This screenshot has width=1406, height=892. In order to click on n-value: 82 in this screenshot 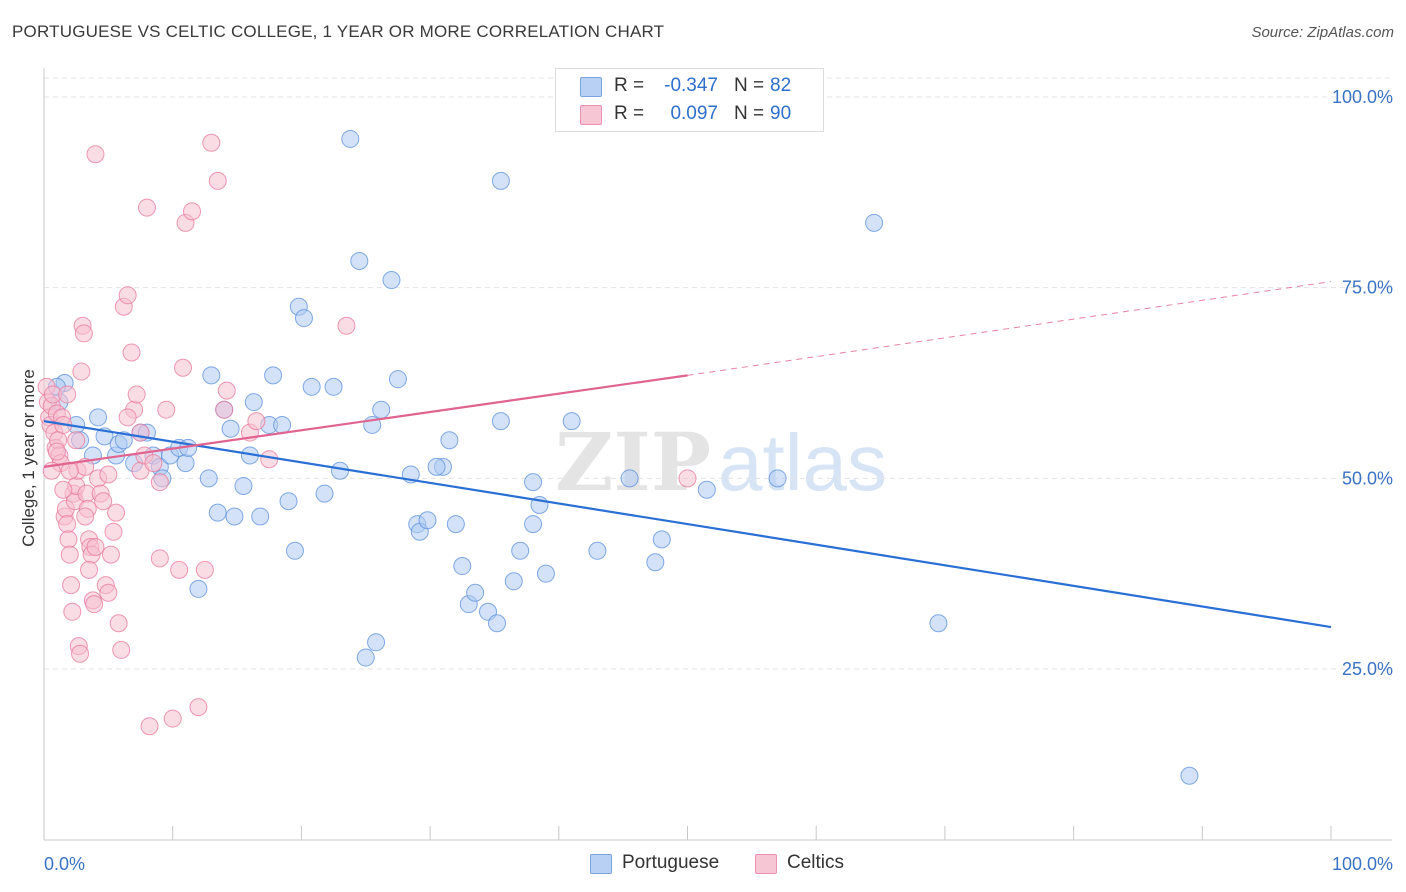, I will do `click(781, 85)`.